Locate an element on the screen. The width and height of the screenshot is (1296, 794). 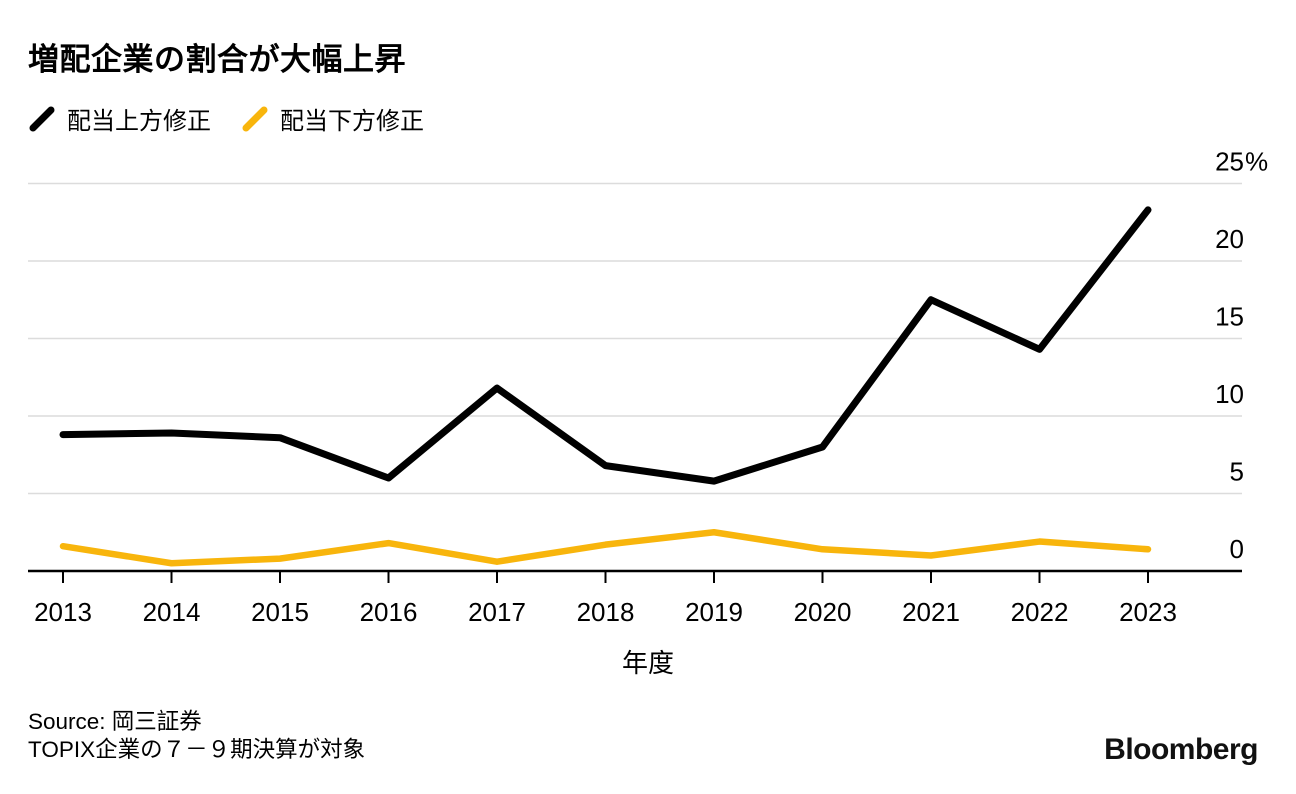
x-tick-label-2013: 2013 is located at coordinates (63, 612).